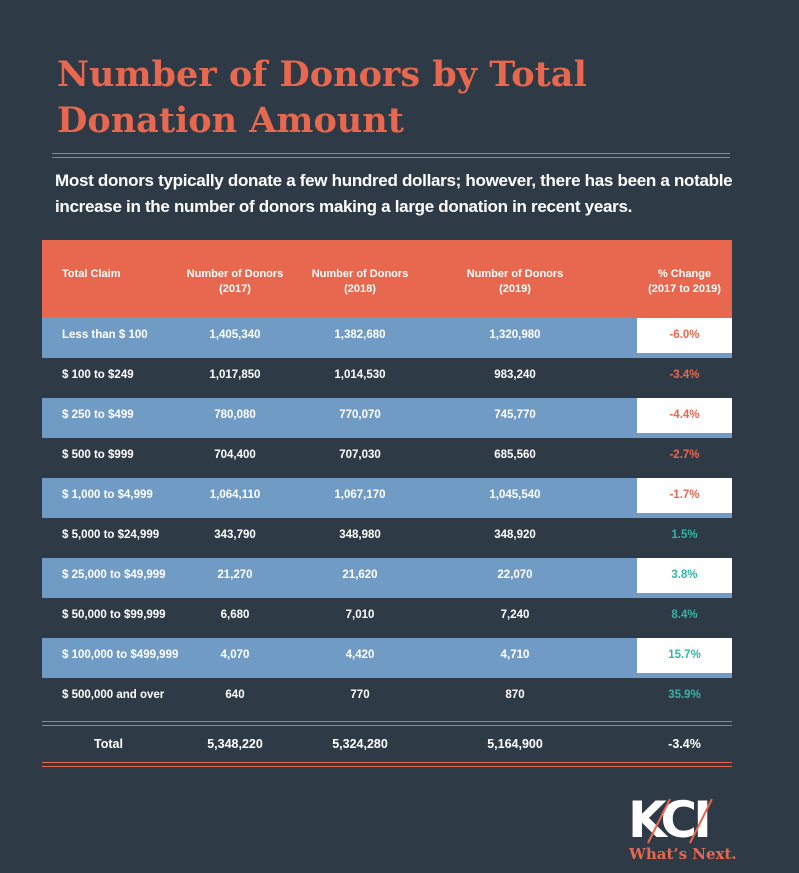  What do you see at coordinates (235, 575) in the screenshot?
I see `cell-2017: 21,270` at bounding box center [235, 575].